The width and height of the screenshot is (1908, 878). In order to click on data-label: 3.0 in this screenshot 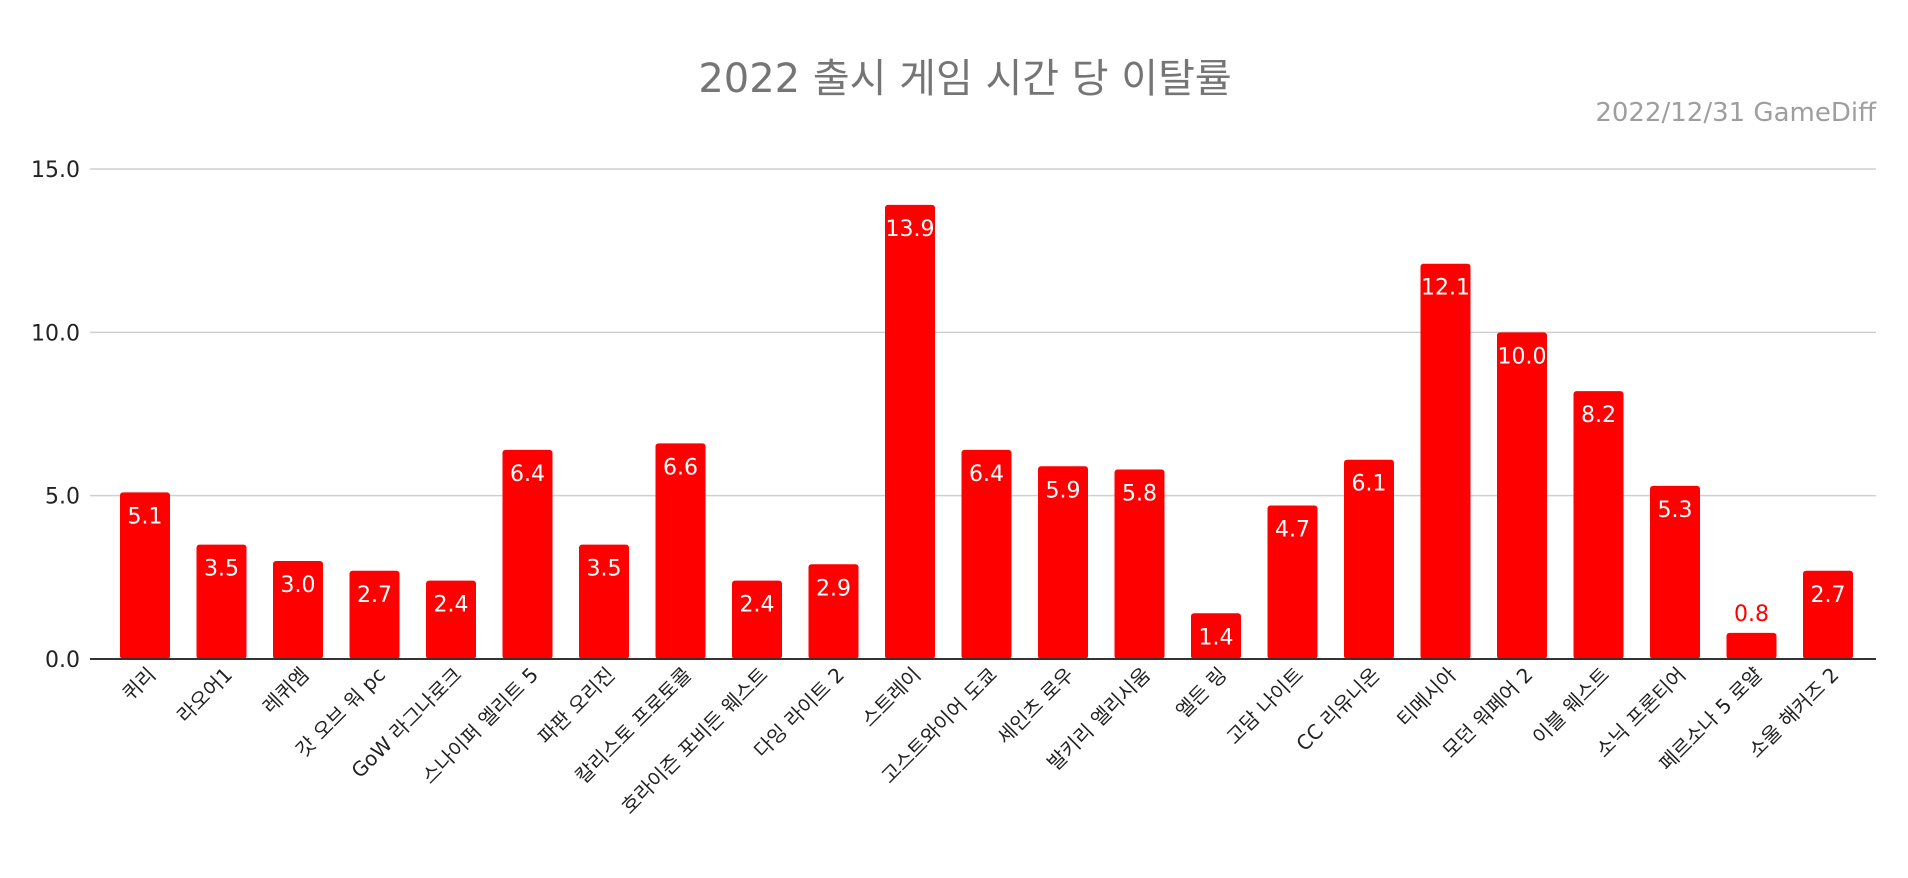, I will do `click(298, 585)`.